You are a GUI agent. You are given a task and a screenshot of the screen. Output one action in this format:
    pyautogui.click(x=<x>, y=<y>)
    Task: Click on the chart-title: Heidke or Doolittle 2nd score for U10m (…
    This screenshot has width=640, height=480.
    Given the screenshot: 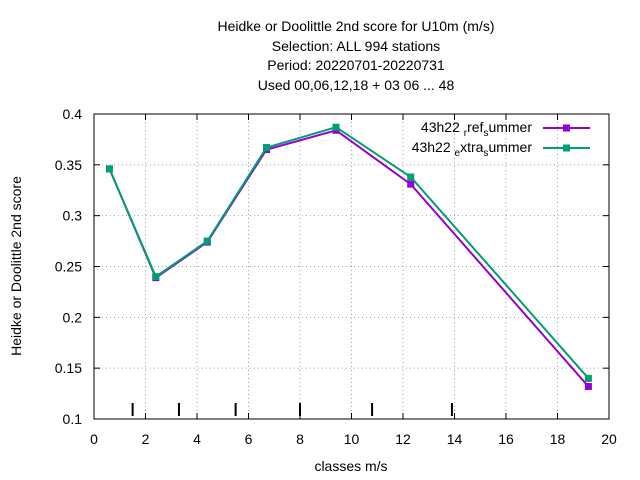 What is the action you would take?
    pyautogui.click(x=356, y=55)
    